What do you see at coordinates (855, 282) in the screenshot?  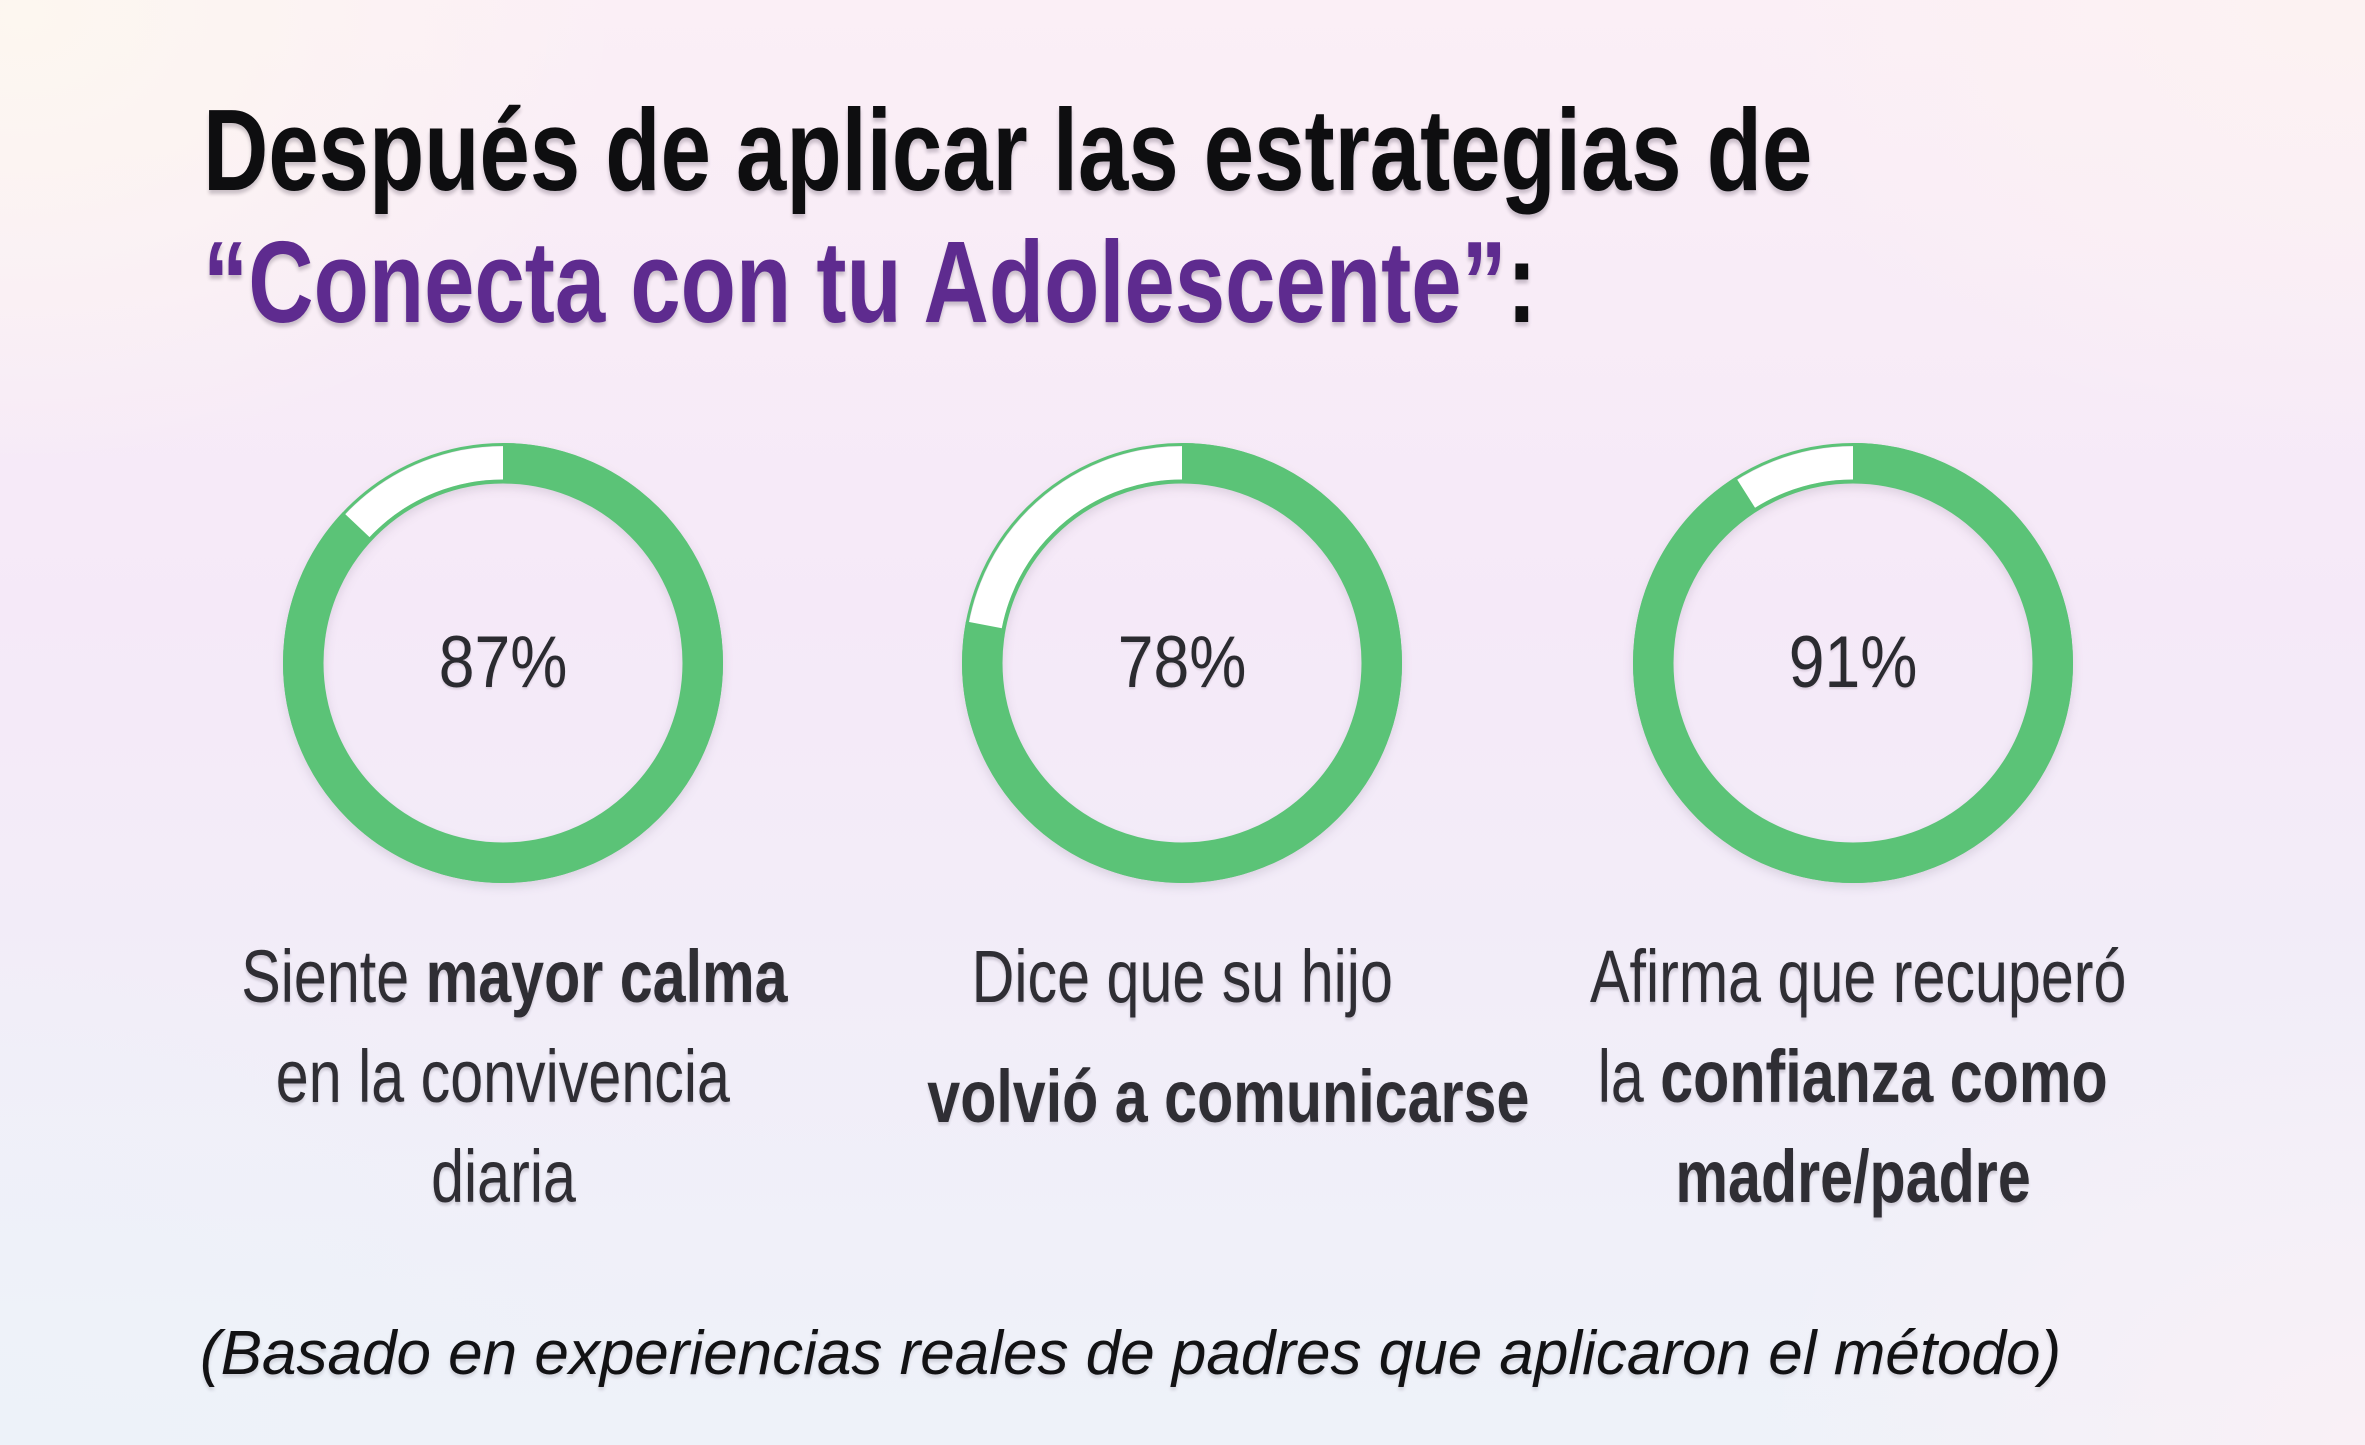 I see `title-book-name: “Conecta con tu Adolescente”` at bounding box center [855, 282].